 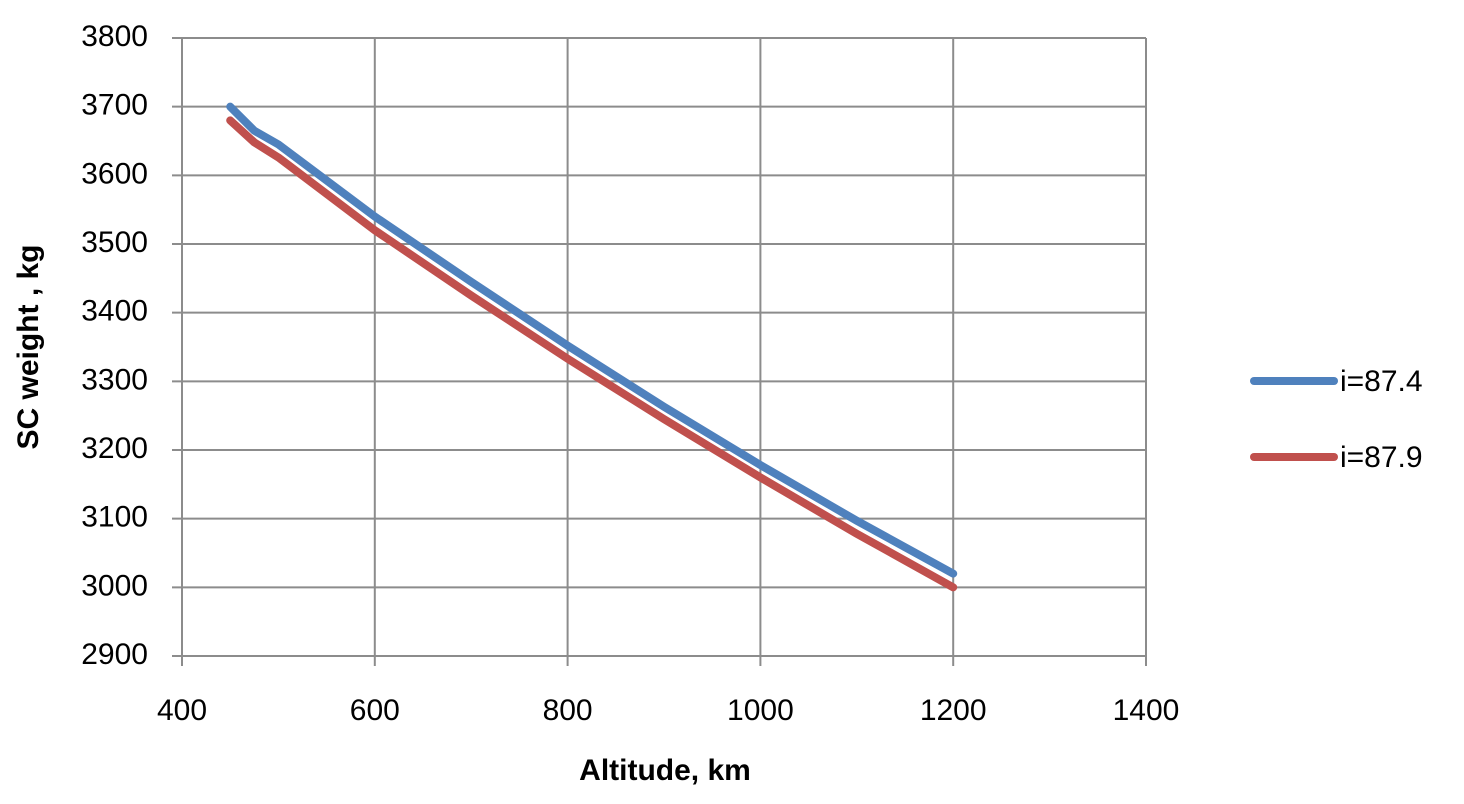 What do you see at coordinates (114, 36) in the screenshot?
I see `y-tick-label: 3800` at bounding box center [114, 36].